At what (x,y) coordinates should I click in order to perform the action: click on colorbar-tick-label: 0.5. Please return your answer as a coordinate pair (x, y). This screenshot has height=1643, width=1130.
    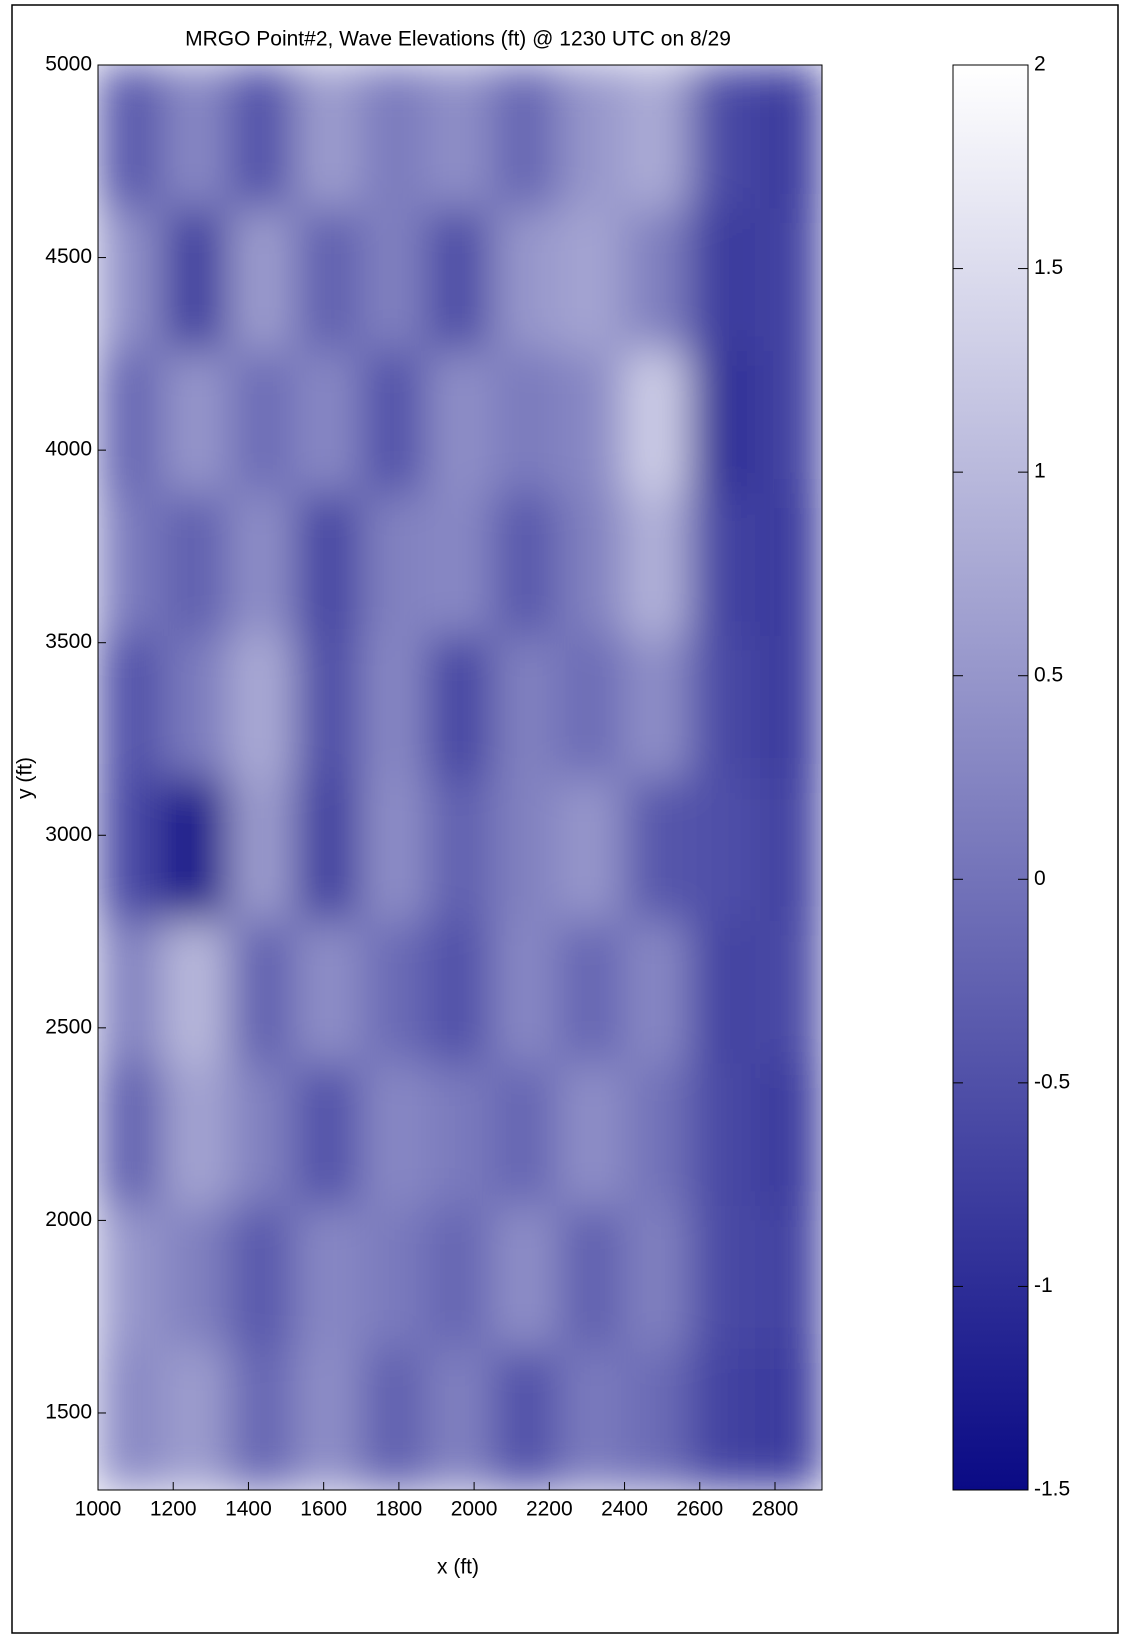
    Looking at the image, I should click on (1048, 674).